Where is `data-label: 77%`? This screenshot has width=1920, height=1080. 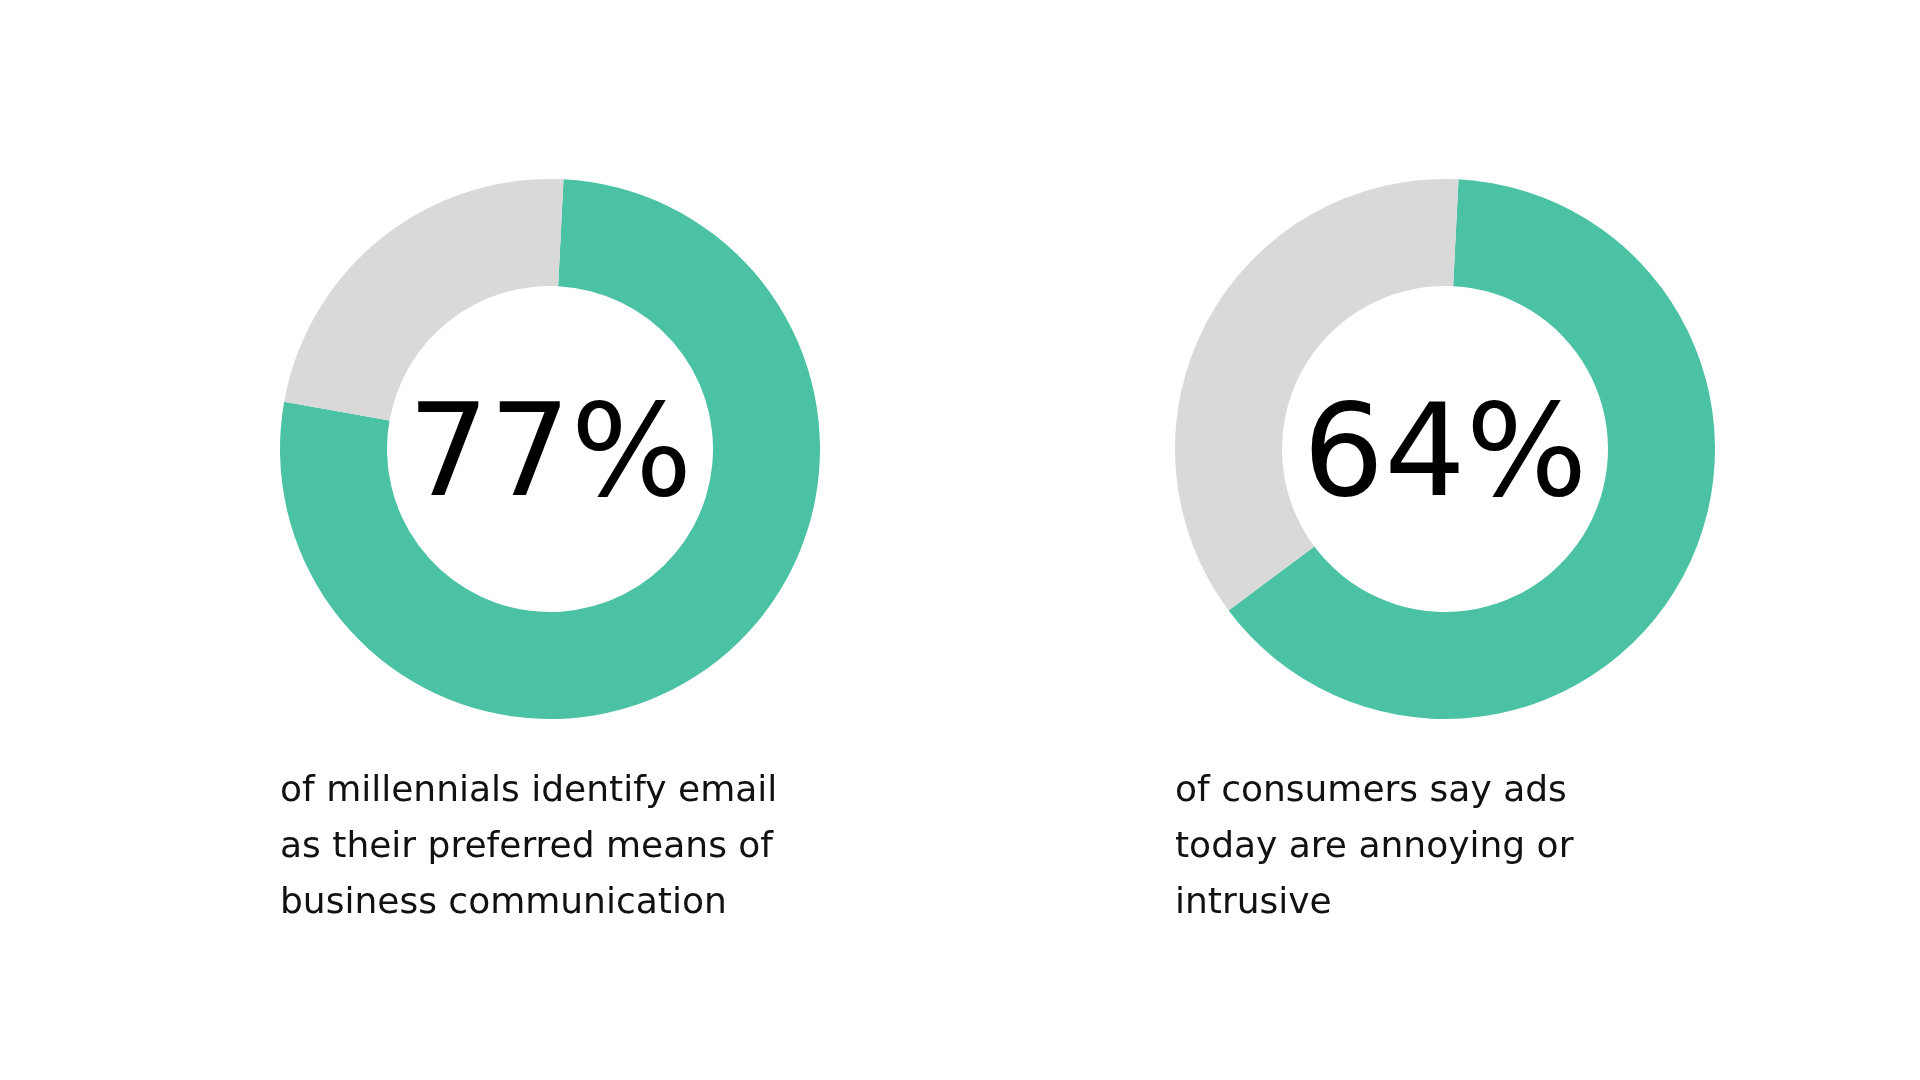
data-label: 77% is located at coordinates (550, 451).